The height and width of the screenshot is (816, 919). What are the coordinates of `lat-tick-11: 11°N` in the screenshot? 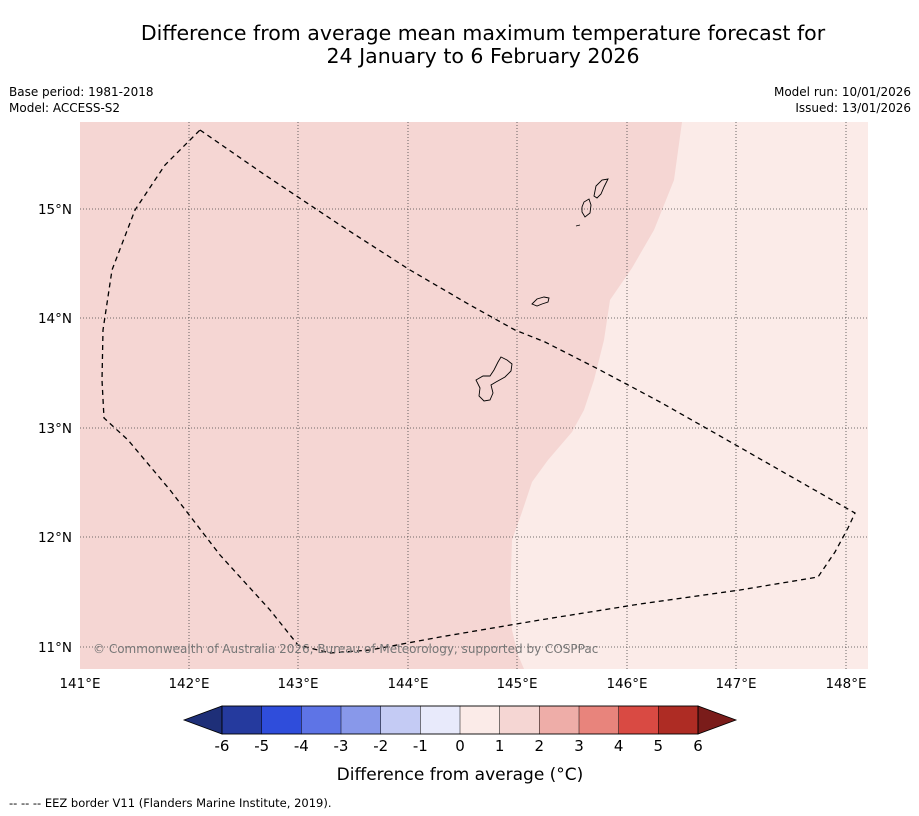 It's located at (55, 648).